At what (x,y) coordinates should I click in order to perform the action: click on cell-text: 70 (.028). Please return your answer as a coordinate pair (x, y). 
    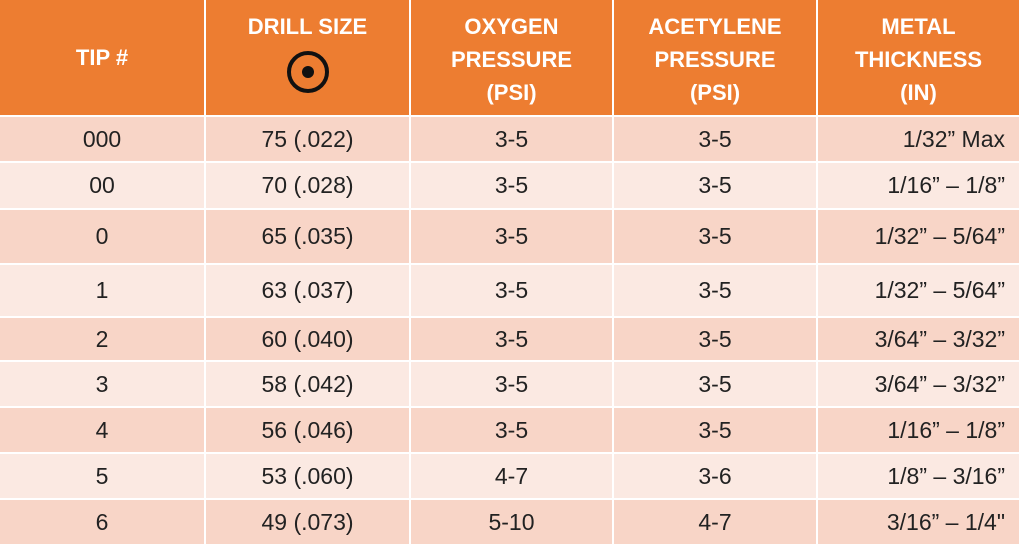
    Looking at the image, I should click on (307, 185).